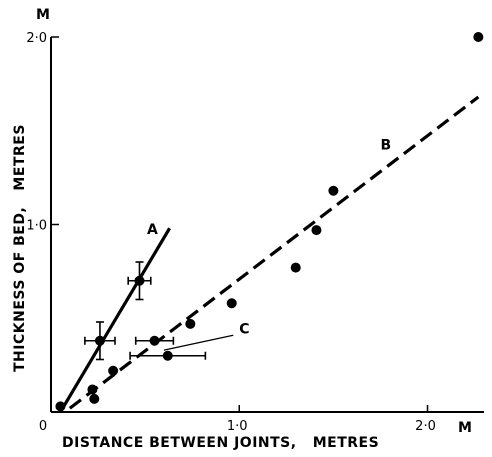 Image resolution: width=492 pixels, height=457 pixels. I want to click on fit-line-a, so click(115, 320).